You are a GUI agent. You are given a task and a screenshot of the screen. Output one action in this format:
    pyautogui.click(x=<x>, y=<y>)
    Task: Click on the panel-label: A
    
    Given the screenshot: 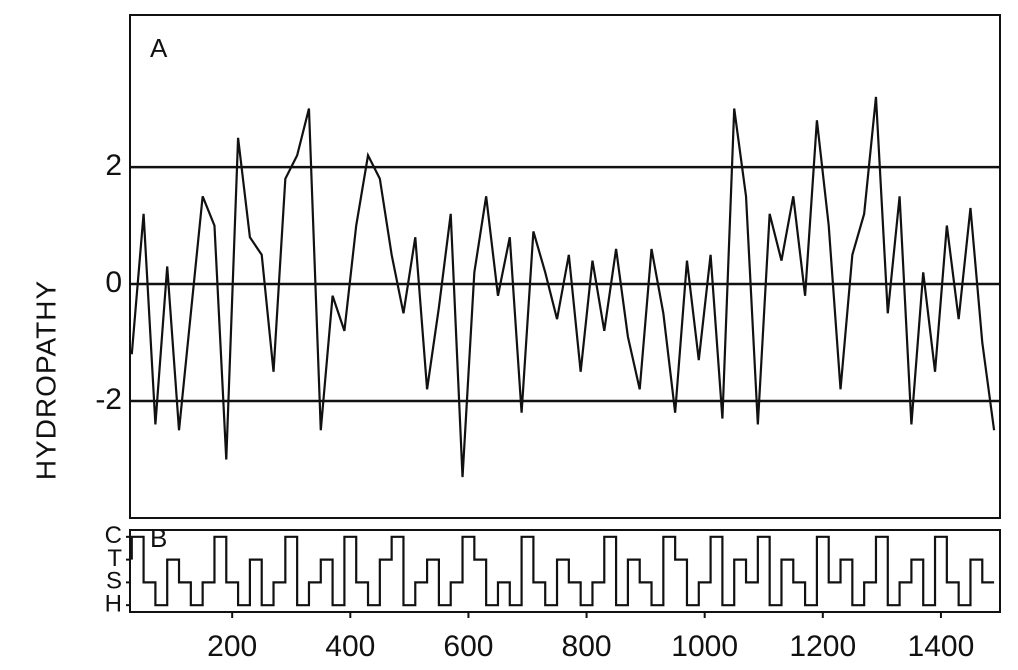 What is the action you would take?
    pyautogui.click(x=159, y=48)
    